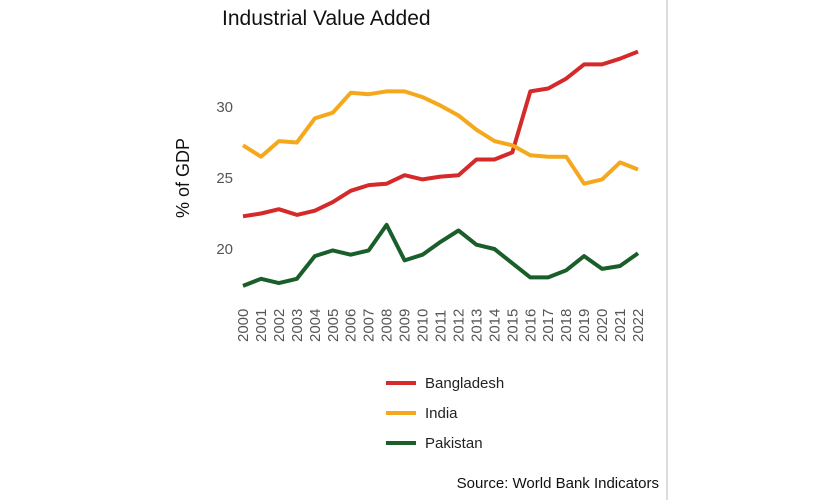  I want to click on legend-label: India, so click(441, 413).